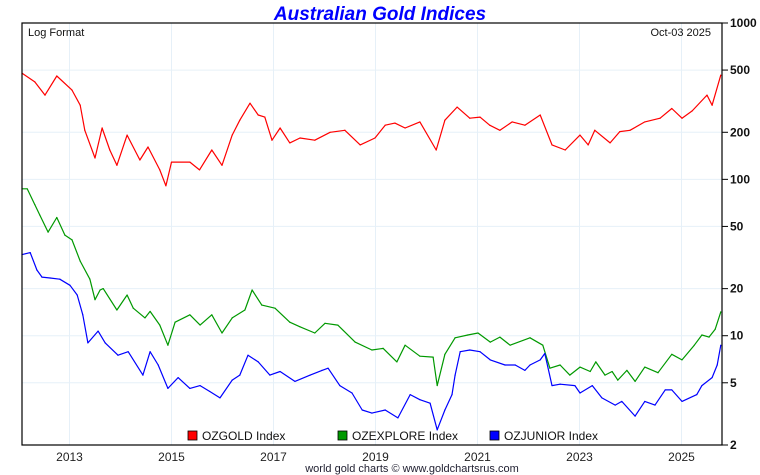 The image size is (760, 475). I want to click on x-tick-label: 2025, so click(681, 457).